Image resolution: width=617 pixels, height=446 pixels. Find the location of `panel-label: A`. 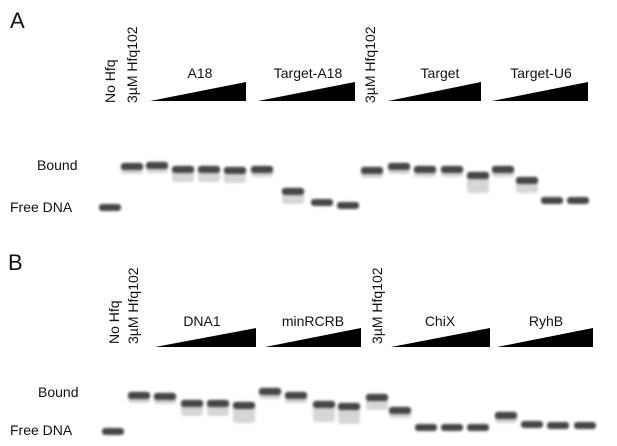

panel-label: A is located at coordinates (17, 20).